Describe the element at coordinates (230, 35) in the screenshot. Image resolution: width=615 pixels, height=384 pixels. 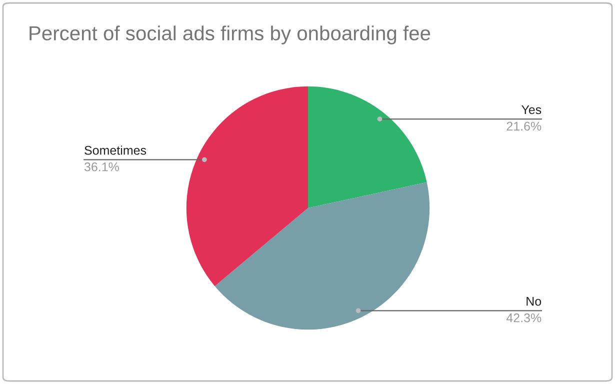
I see `chart-title: Percent of social ads firms by onboarding fee` at that location.